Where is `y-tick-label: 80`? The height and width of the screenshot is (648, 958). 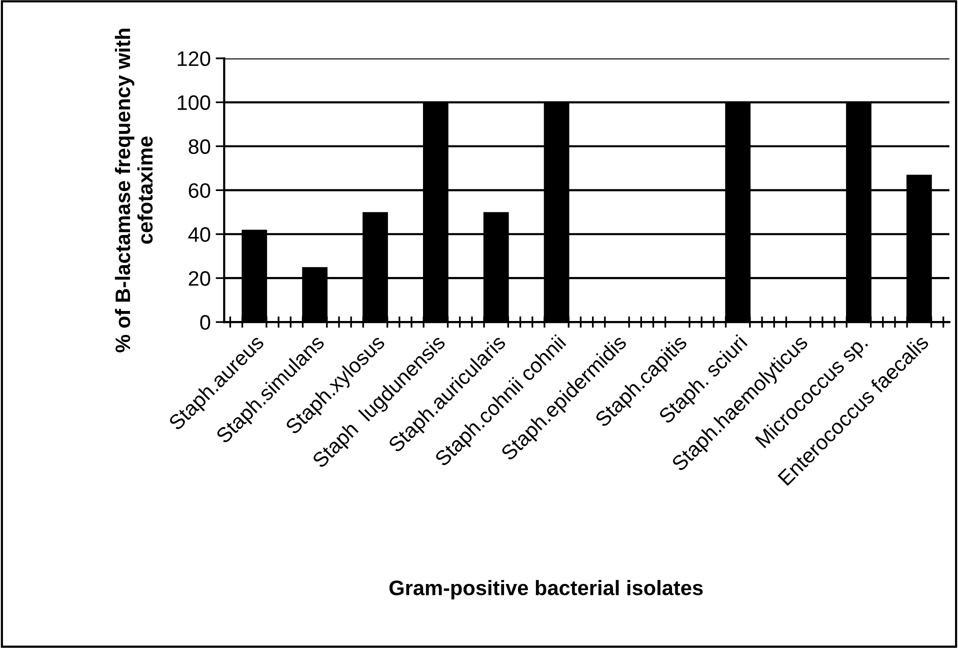
y-tick-label: 80 is located at coordinates (199, 146).